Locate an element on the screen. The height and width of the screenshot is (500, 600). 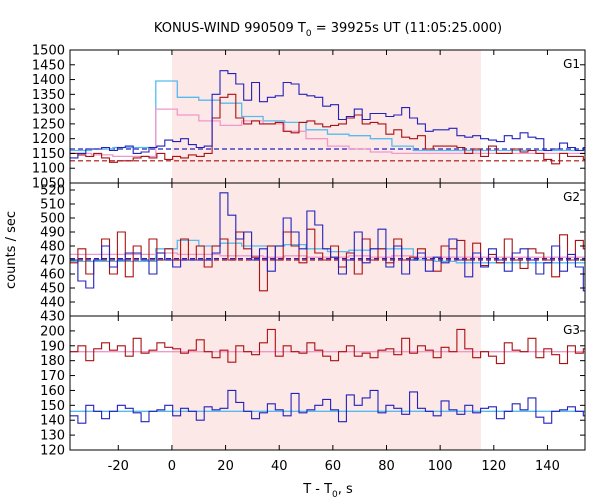
x-axis-label: T - T0, s is located at coordinates (327, 491).